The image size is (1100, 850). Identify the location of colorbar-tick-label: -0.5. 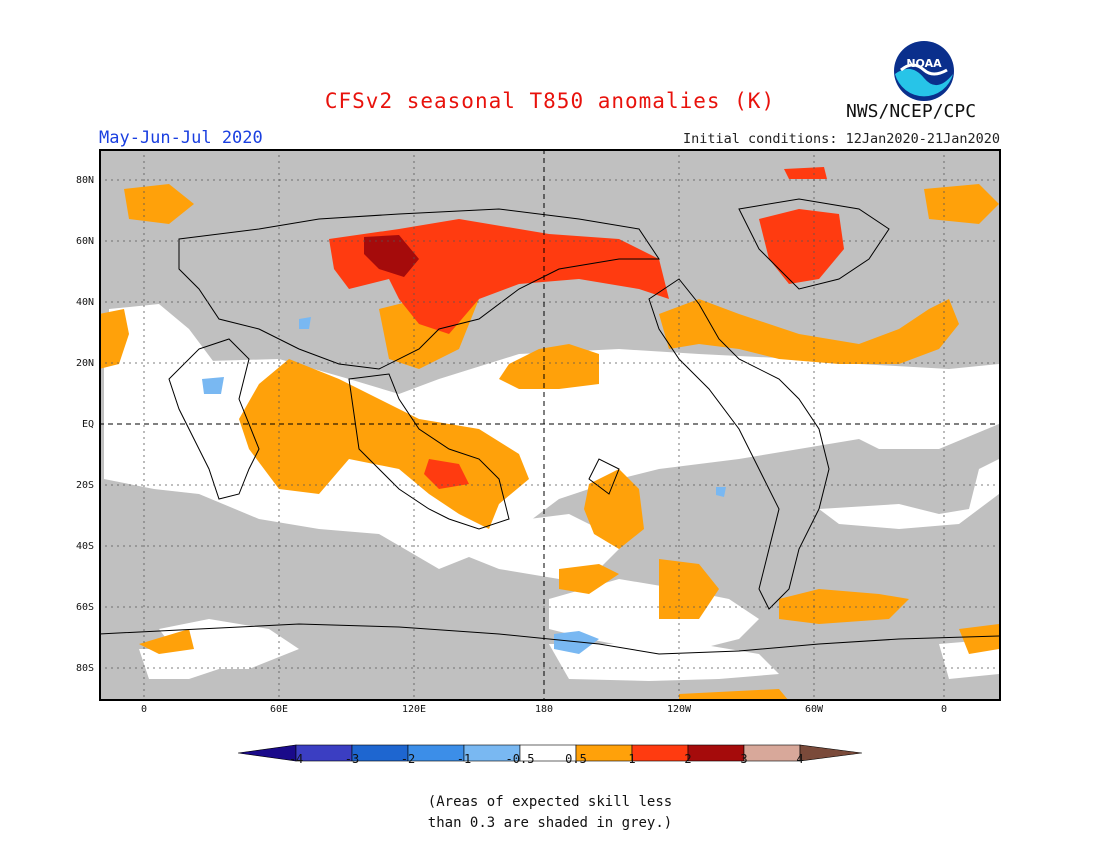
(520, 759).